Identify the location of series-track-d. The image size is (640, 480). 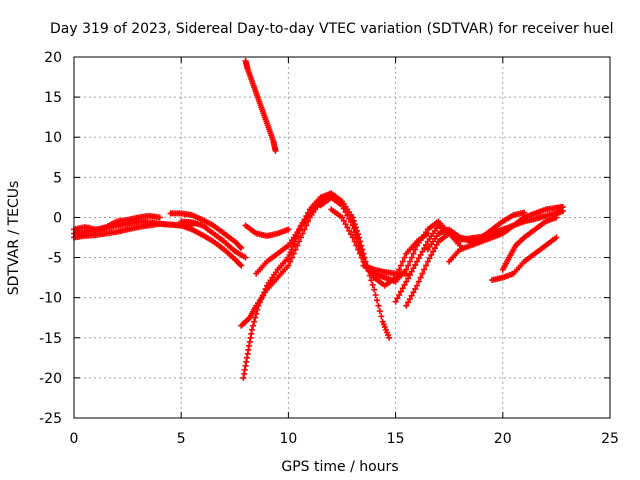
(206, 230).